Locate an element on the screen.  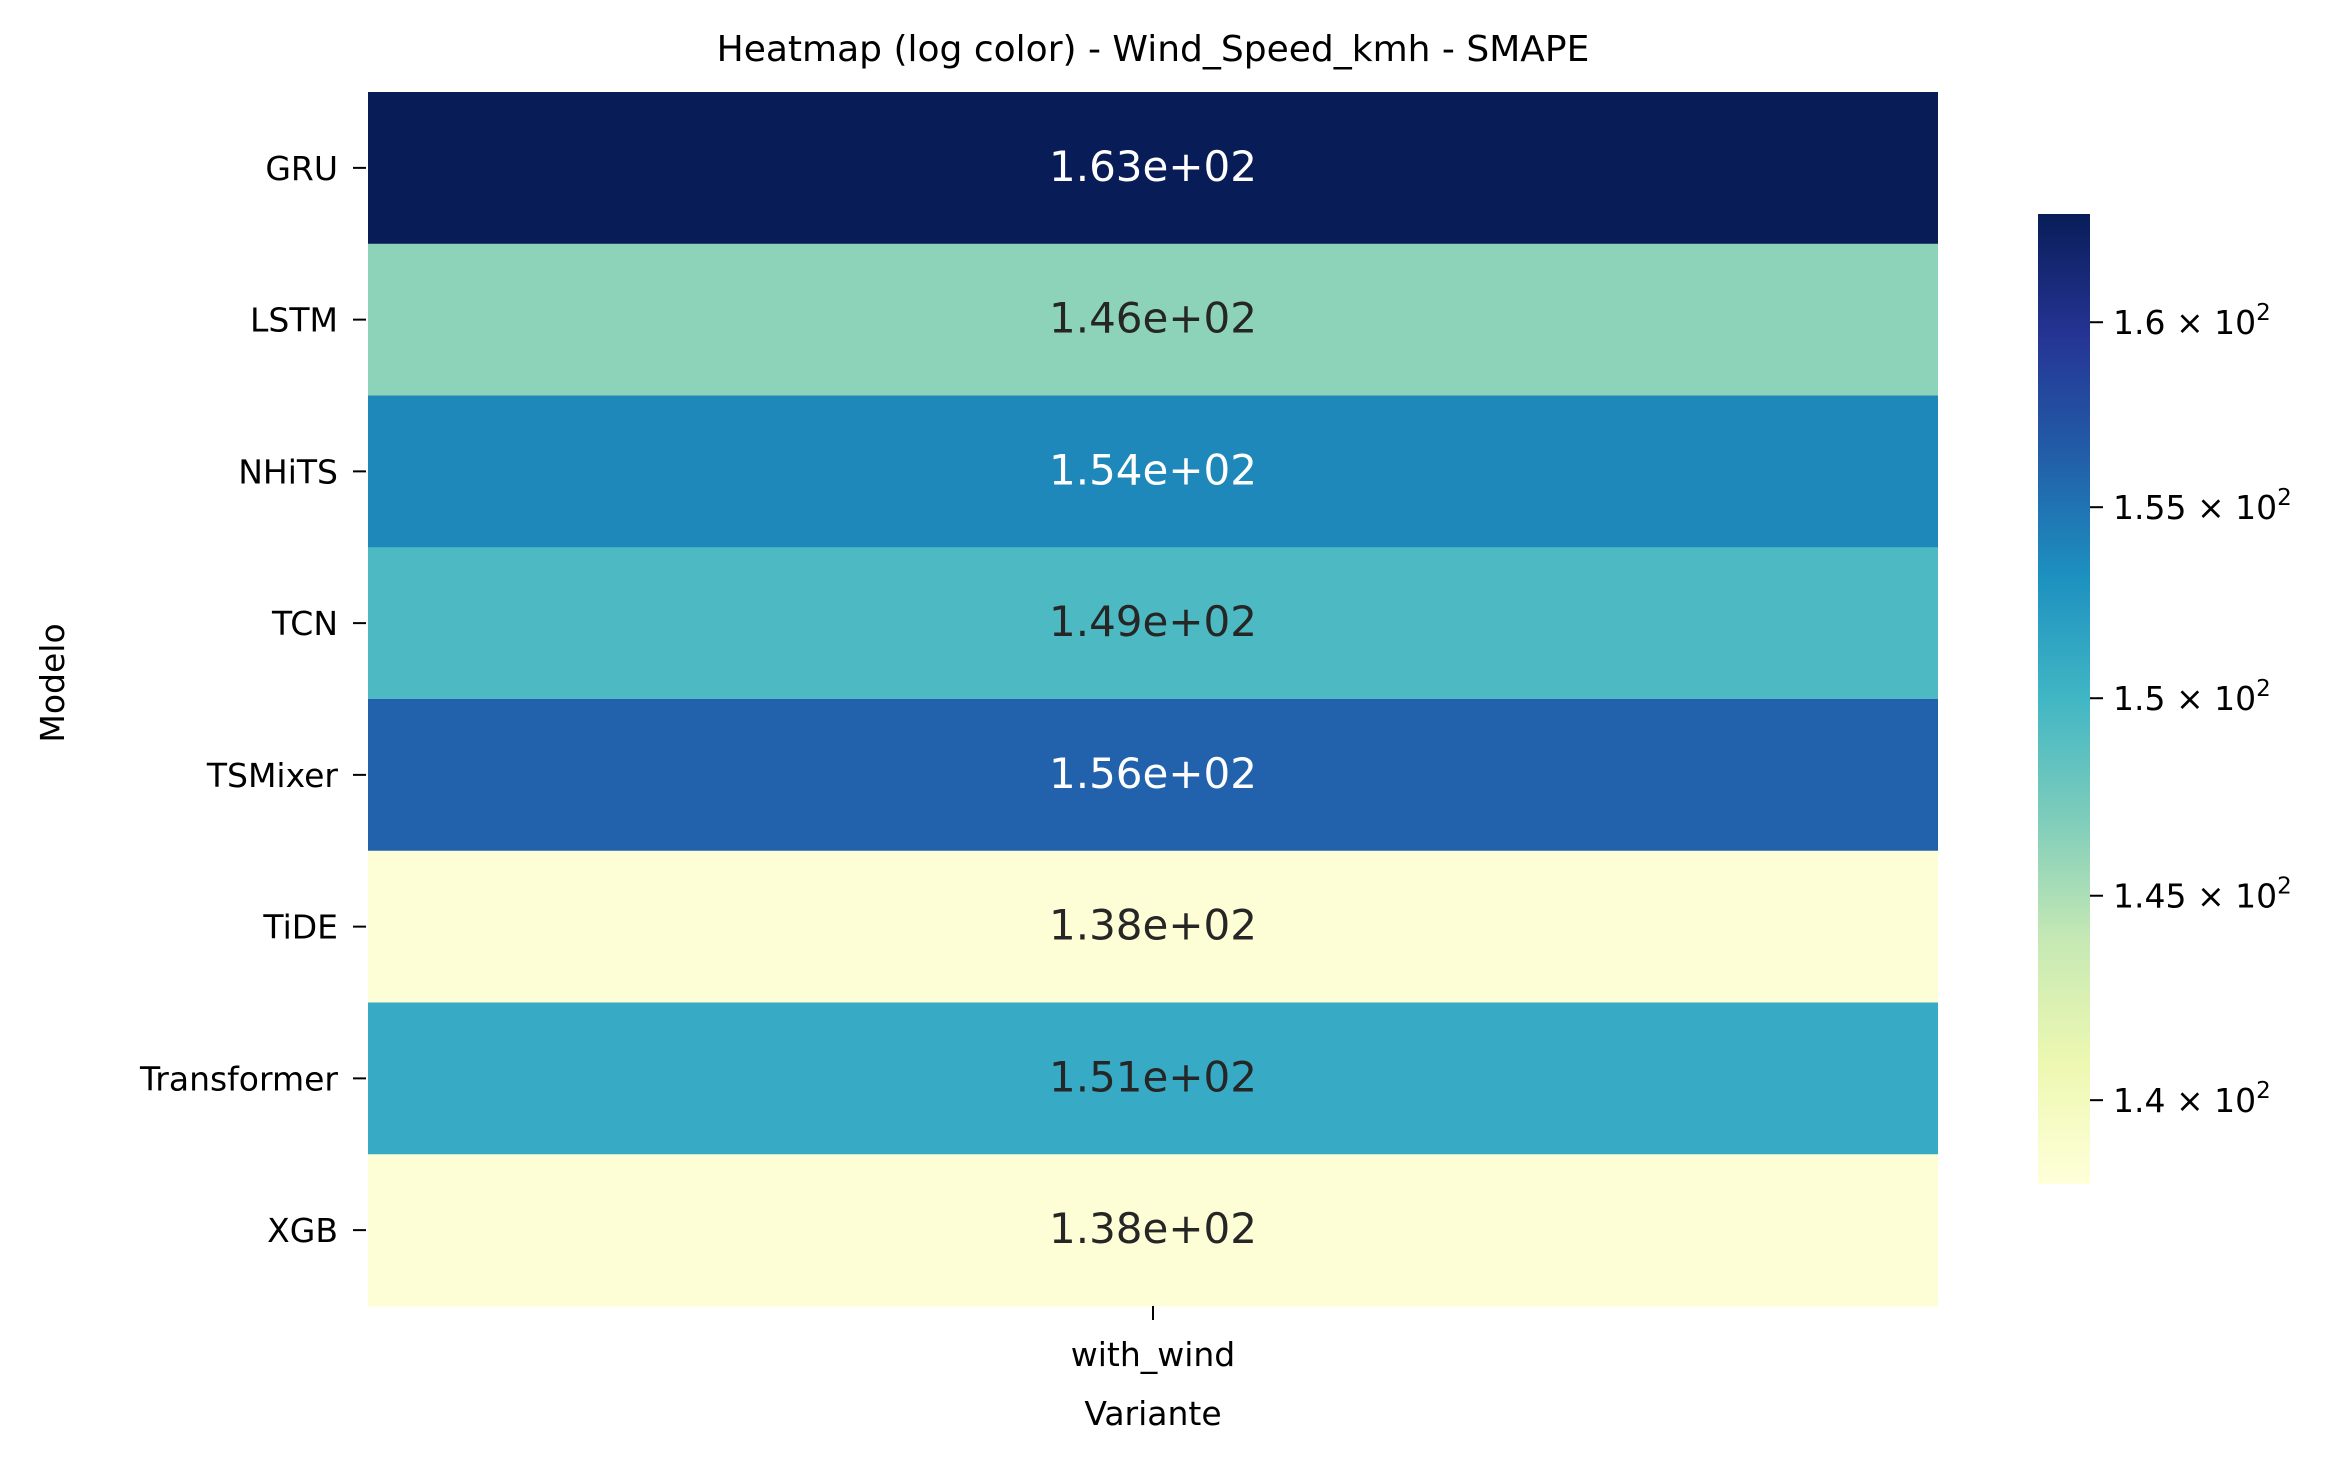
colorbar-tick-label: 1.55 × 102 is located at coordinates (2202, 506).